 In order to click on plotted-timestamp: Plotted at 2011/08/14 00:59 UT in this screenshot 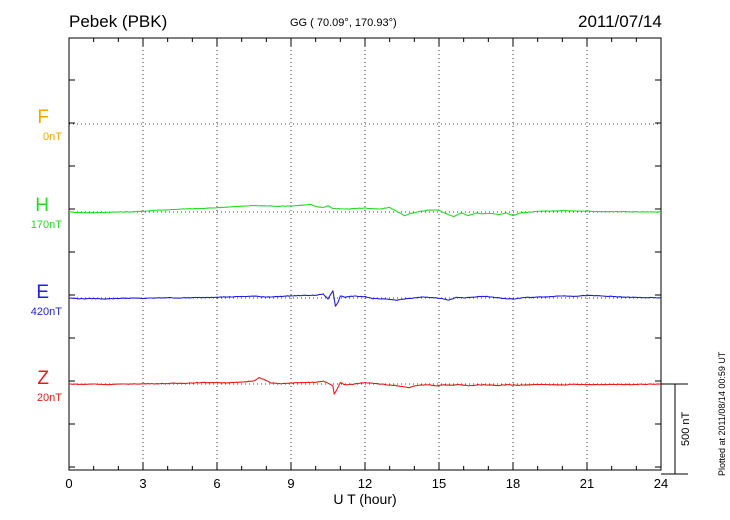, I will do `click(722, 413)`.